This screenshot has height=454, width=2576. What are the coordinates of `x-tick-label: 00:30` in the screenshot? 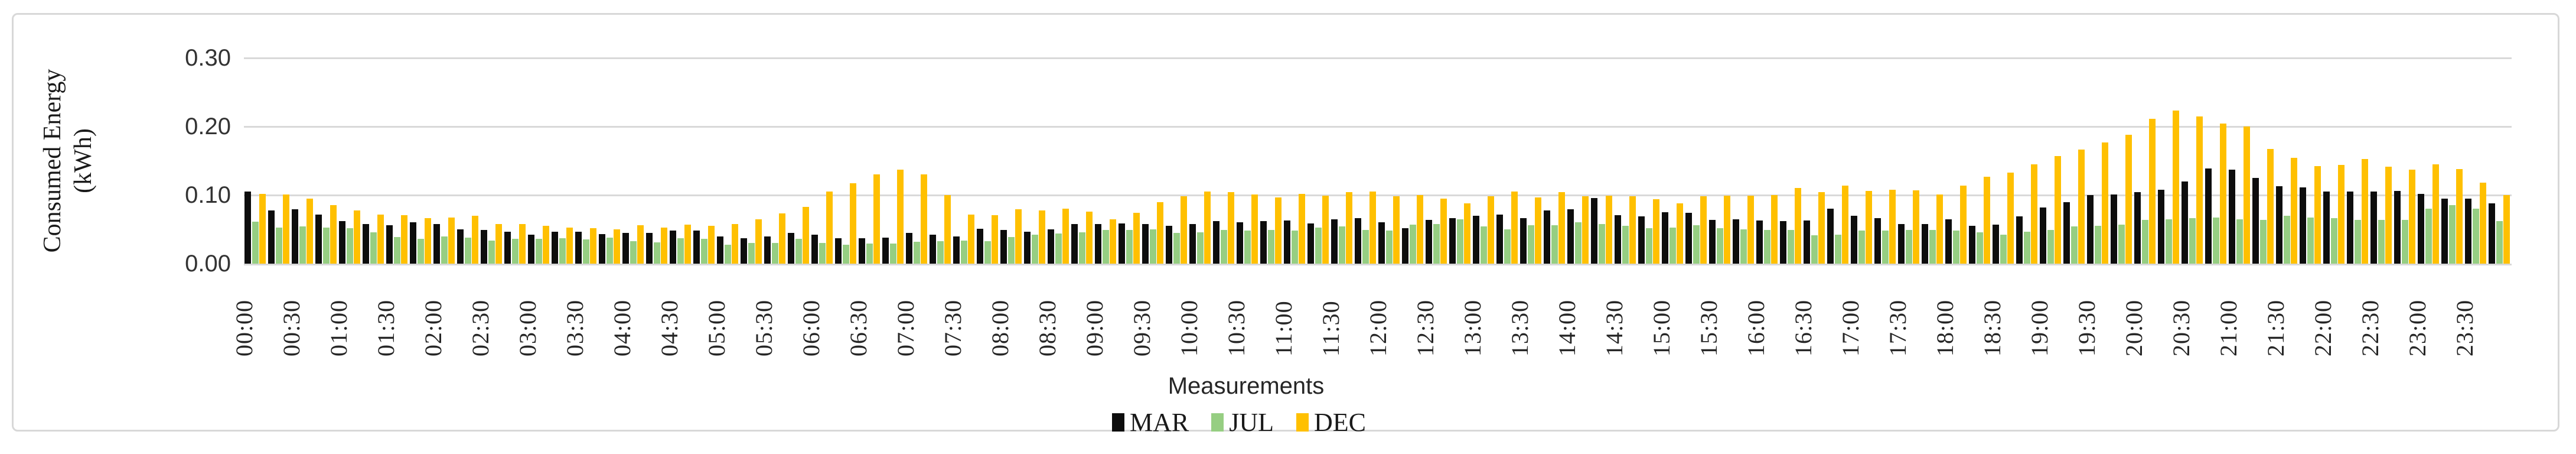 It's located at (291, 328).